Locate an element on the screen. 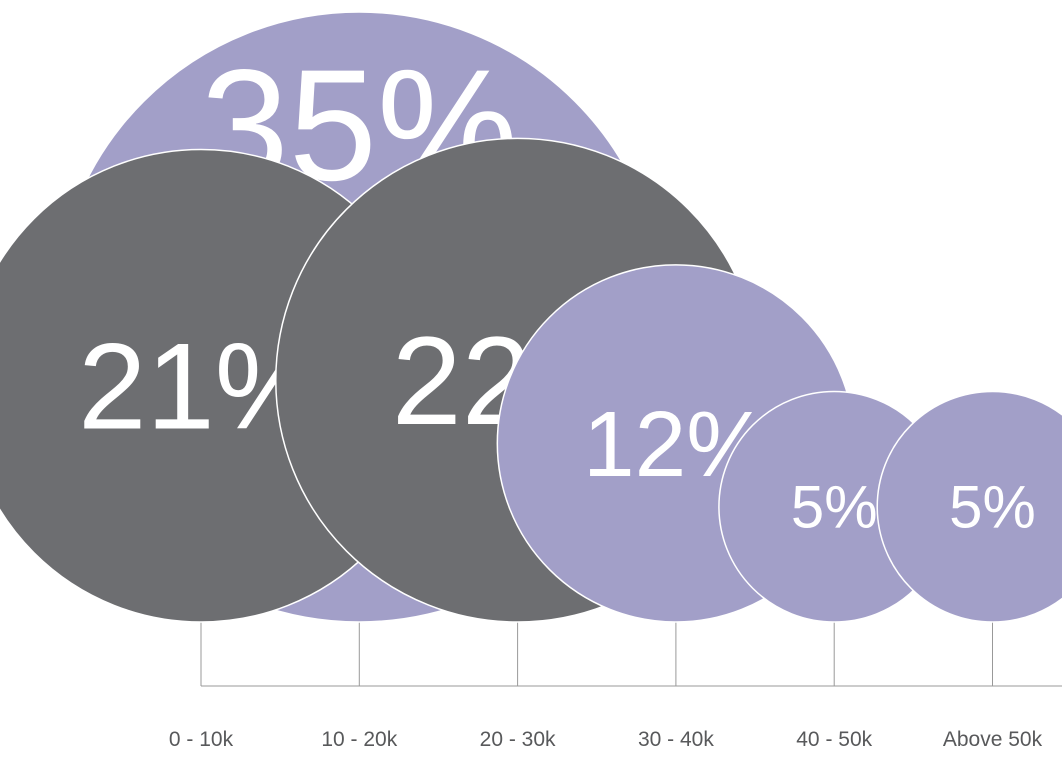 The image size is (1062, 759). x-tick-label: 20 - 30k is located at coordinates (518, 739).